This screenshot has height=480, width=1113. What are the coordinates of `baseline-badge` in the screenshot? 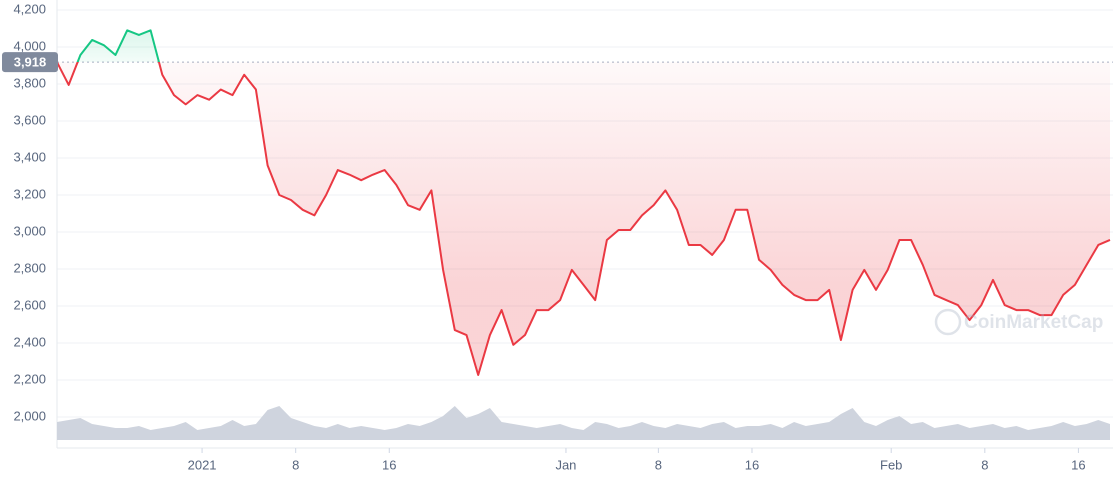 It's located at (30, 62).